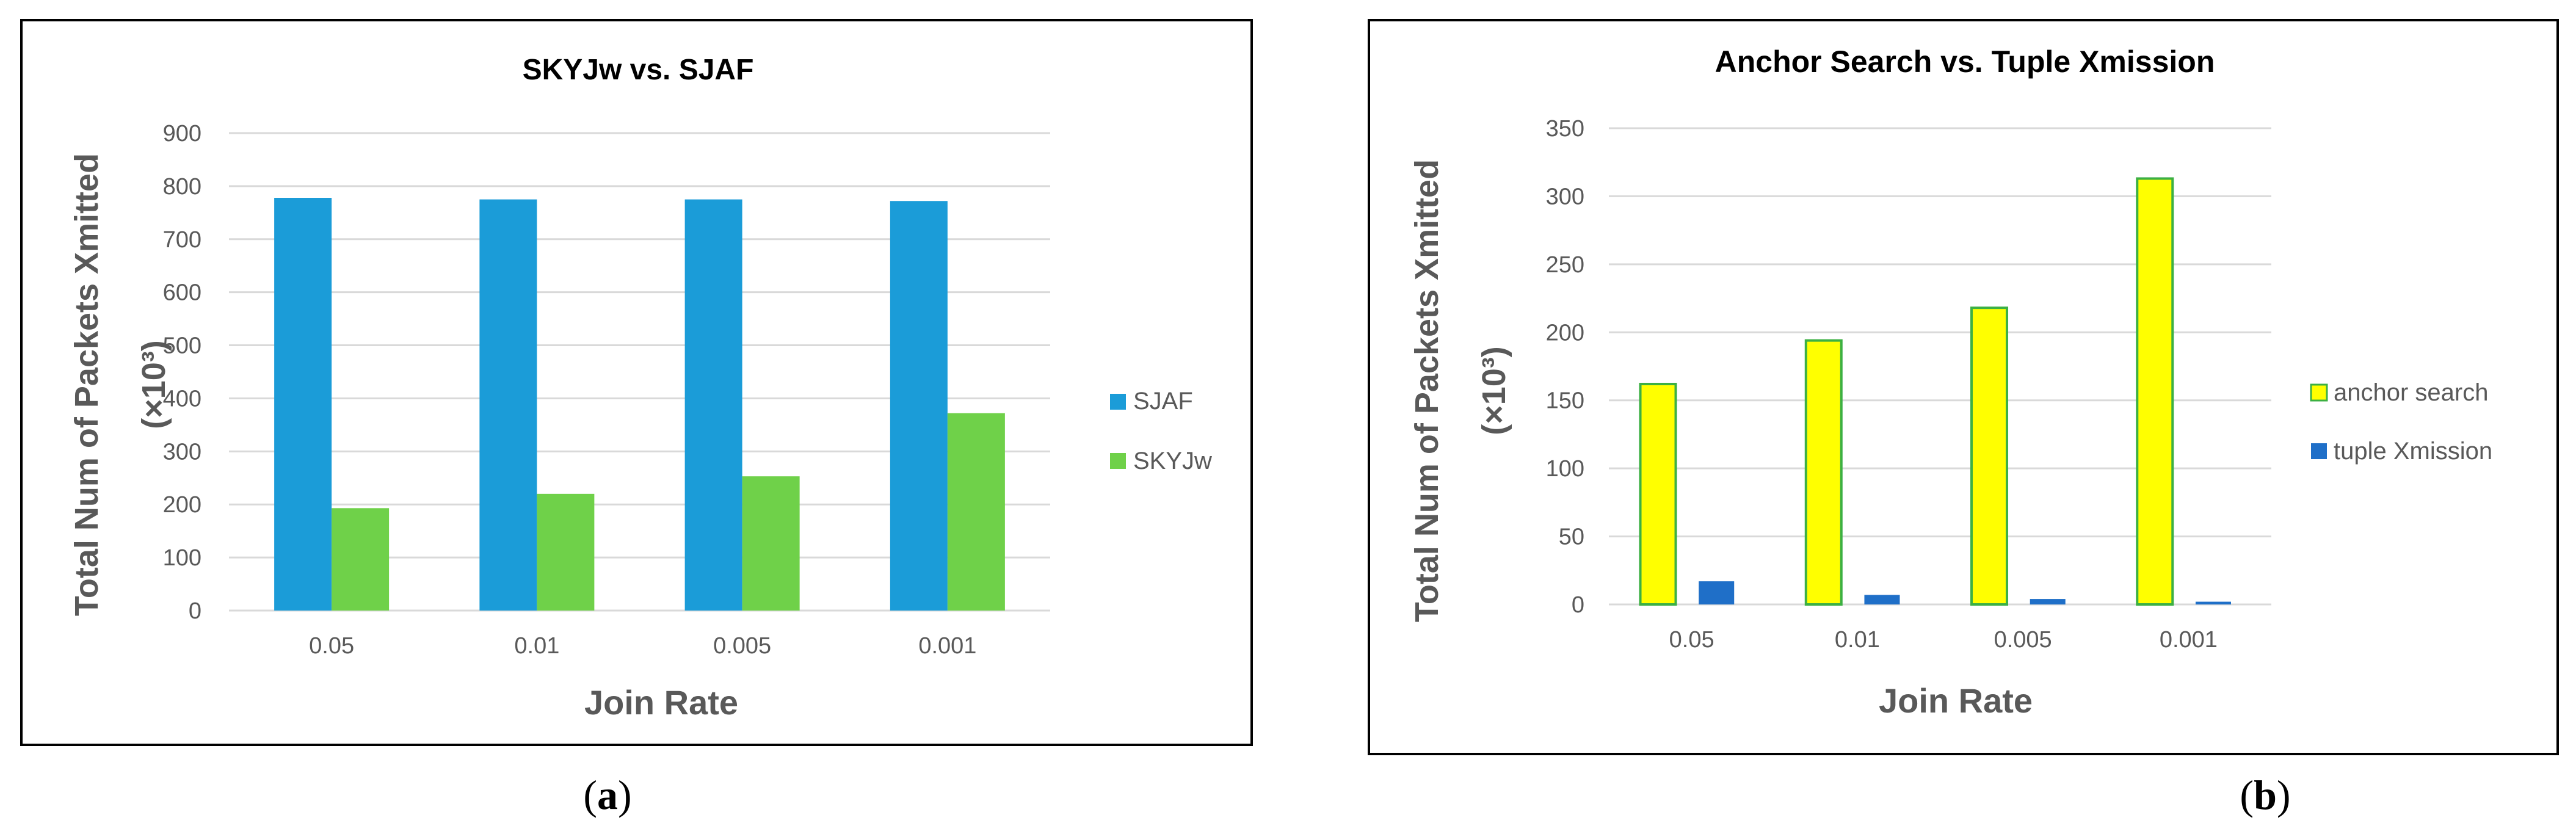 Image resolution: width=2576 pixels, height=834 pixels. What do you see at coordinates (182, 399) in the screenshot?
I see `y-tick-label: 400` at bounding box center [182, 399].